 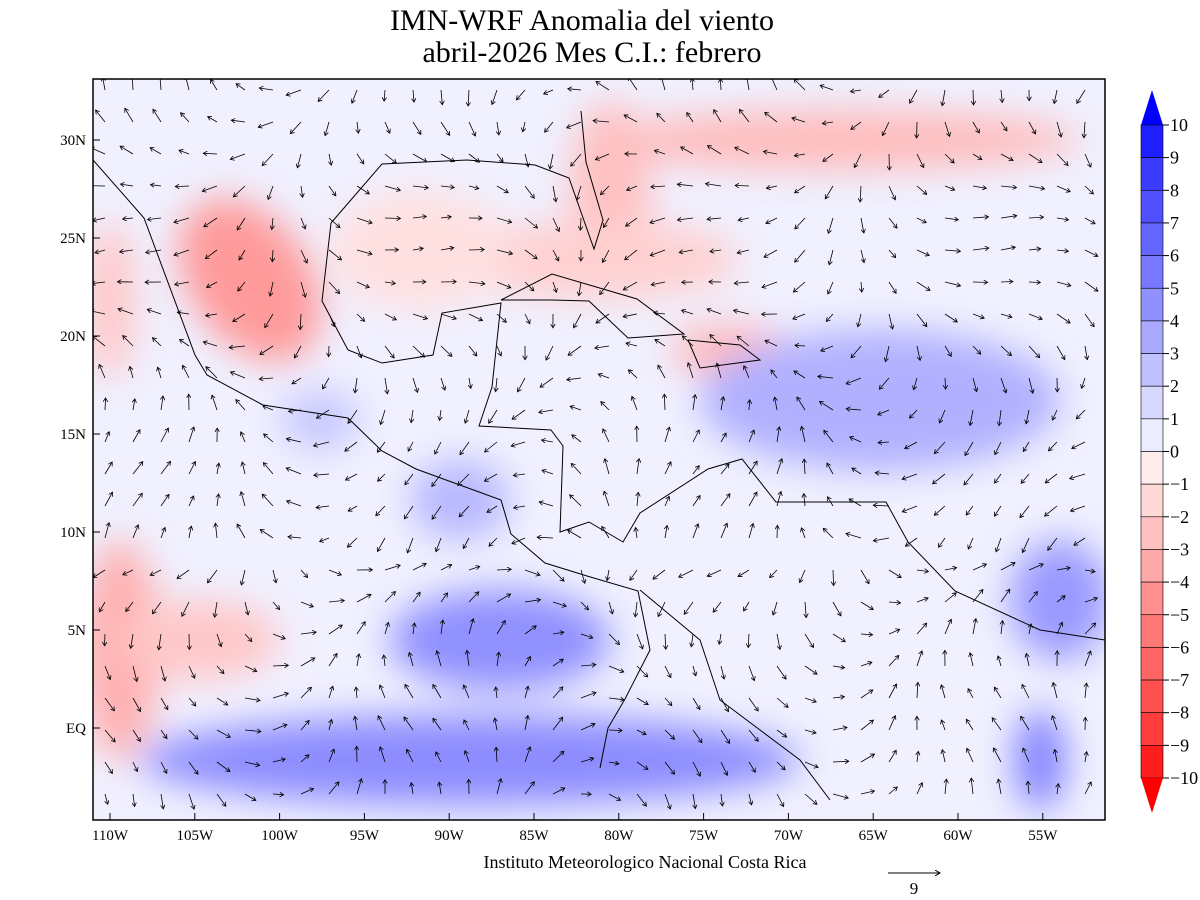 What do you see at coordinates (1179, 517) in the screenshot?
I see `colorbar-label: −2` at bounding box center [1179, 517].